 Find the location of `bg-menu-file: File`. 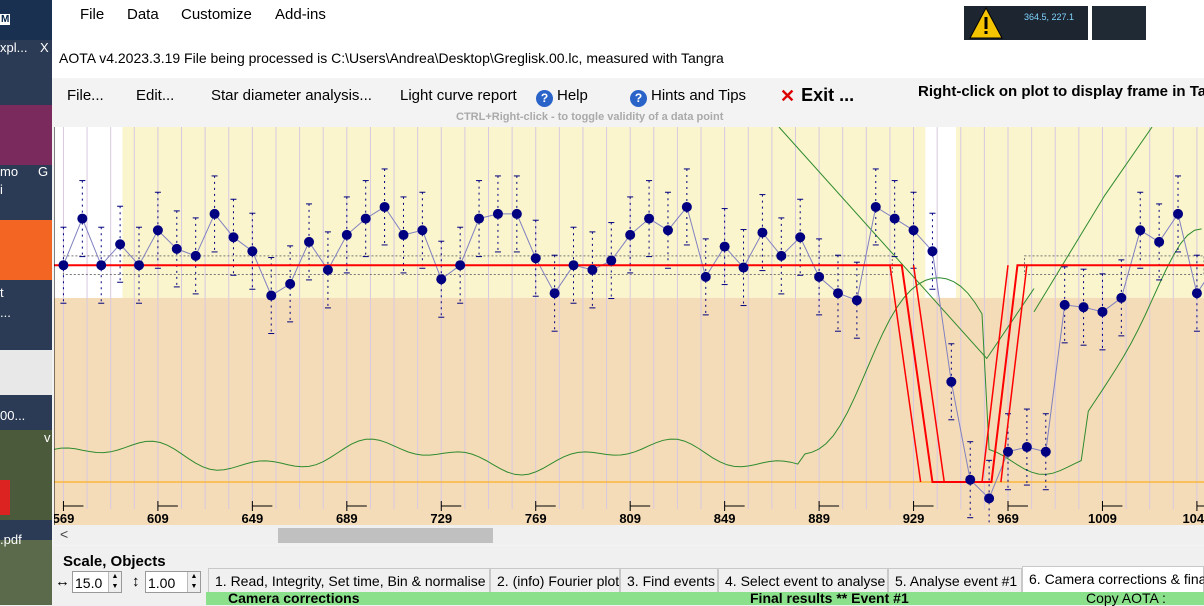

bg-menu-file: File is located at coordinates (92, 14).